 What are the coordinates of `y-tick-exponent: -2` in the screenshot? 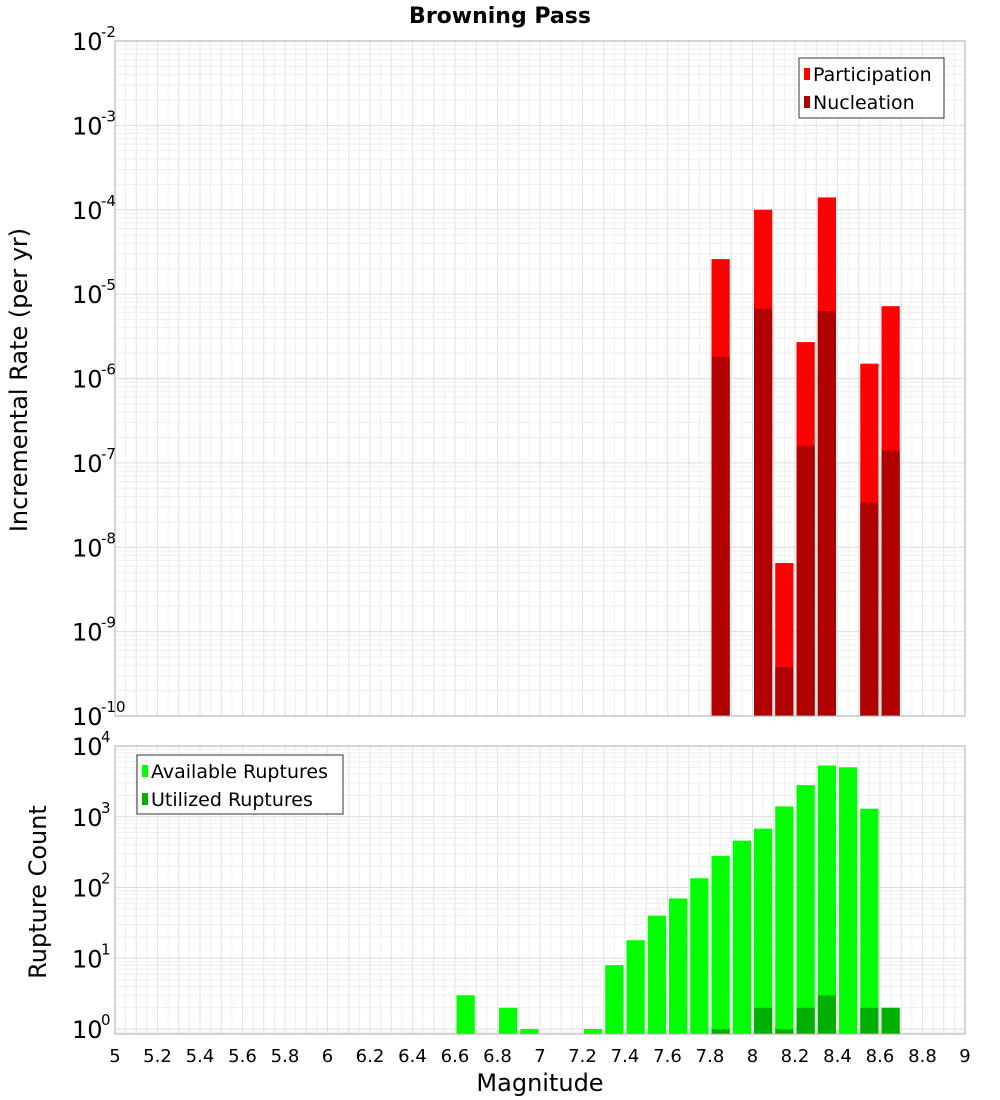 It's located at (108, 32).